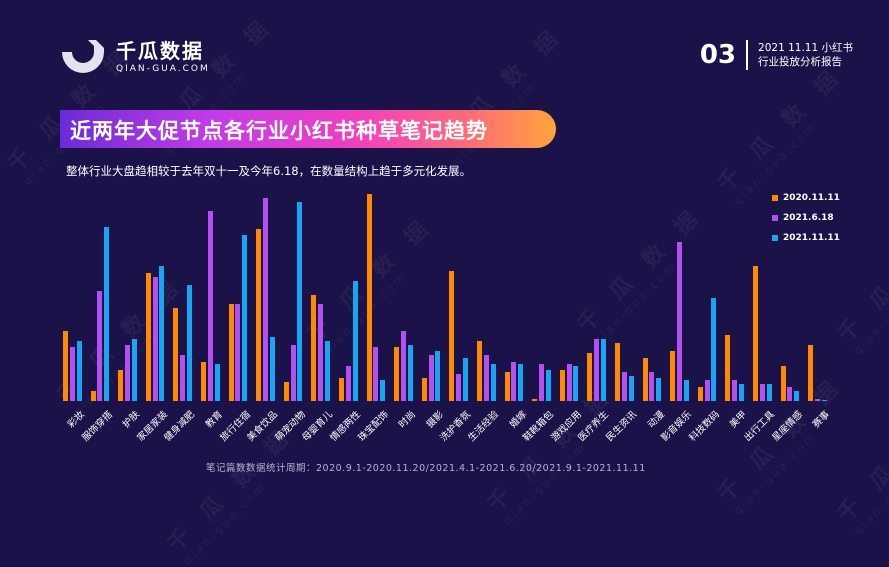  Describe the element at coordinates (135, 57) in the screenshot. I see `brand-logo: 千瓜数据 QIAN-GUA.COM` at that location.